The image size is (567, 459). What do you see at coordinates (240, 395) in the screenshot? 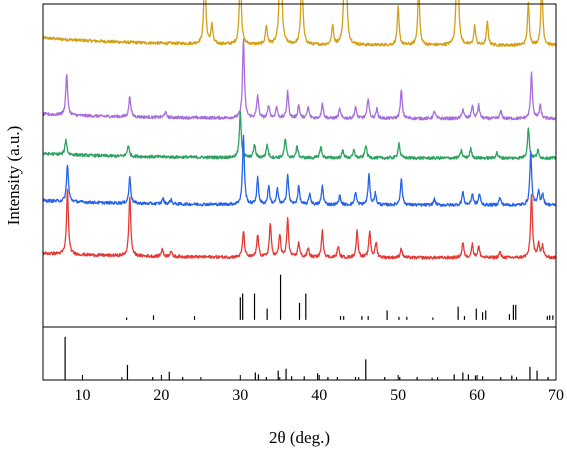
I see `x-tick-label-30: 30` at bounding box center [240, 395].